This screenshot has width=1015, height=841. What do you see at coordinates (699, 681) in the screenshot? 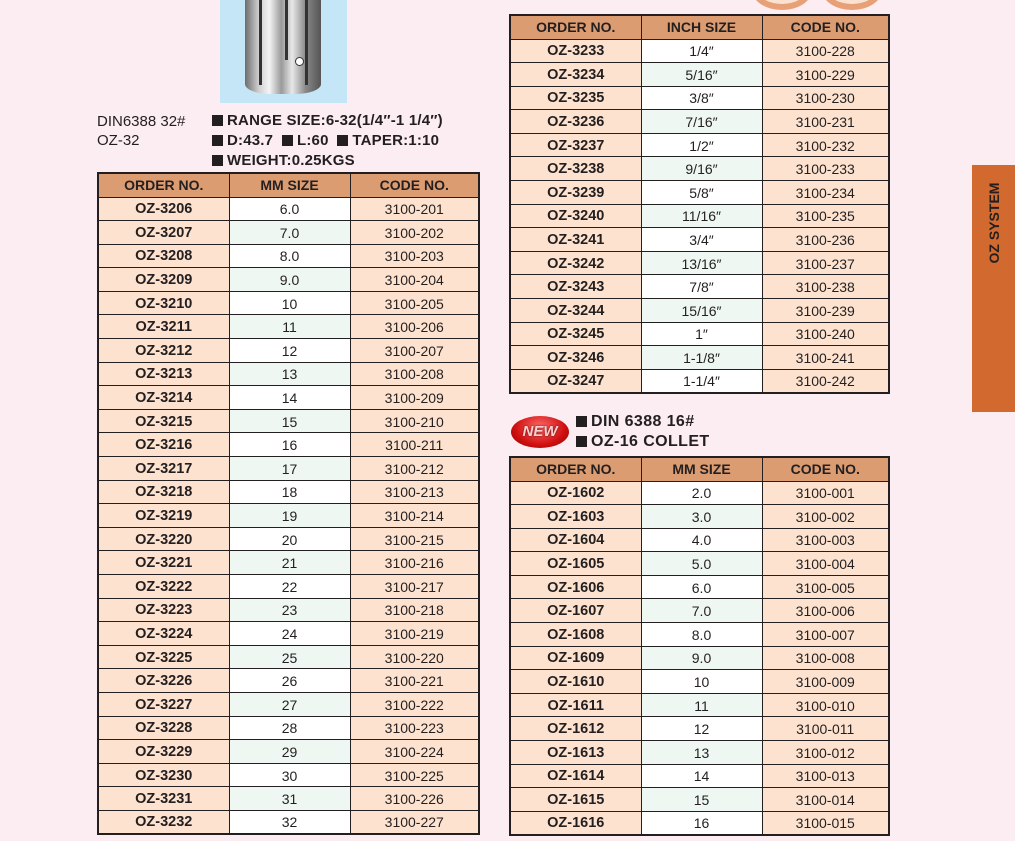
I see `table-row: OZ-1610 10 3100-009` at bounding box center [699, 681].